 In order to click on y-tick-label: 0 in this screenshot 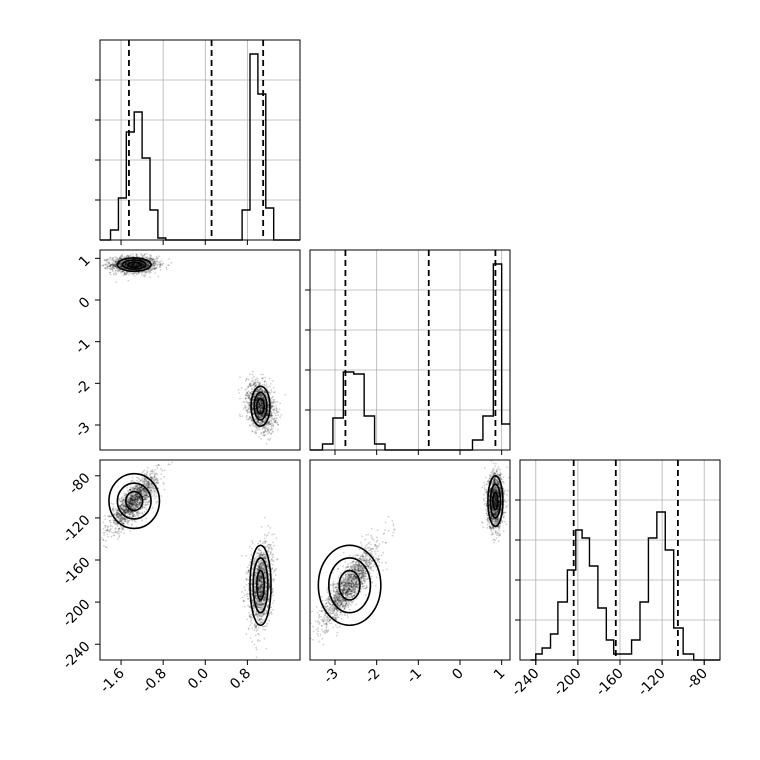, I will do `click(85, 303)`.